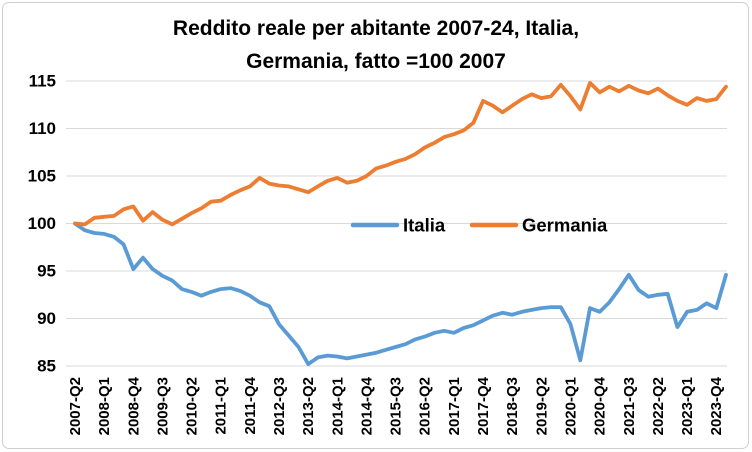 Image resolution: width=752 pixels, height=452 pixels. What do you see at coordinates (308, 406) in the screenshot?
I see `x-axis-label: 2013-Q2` at bounding box center [308, 406].